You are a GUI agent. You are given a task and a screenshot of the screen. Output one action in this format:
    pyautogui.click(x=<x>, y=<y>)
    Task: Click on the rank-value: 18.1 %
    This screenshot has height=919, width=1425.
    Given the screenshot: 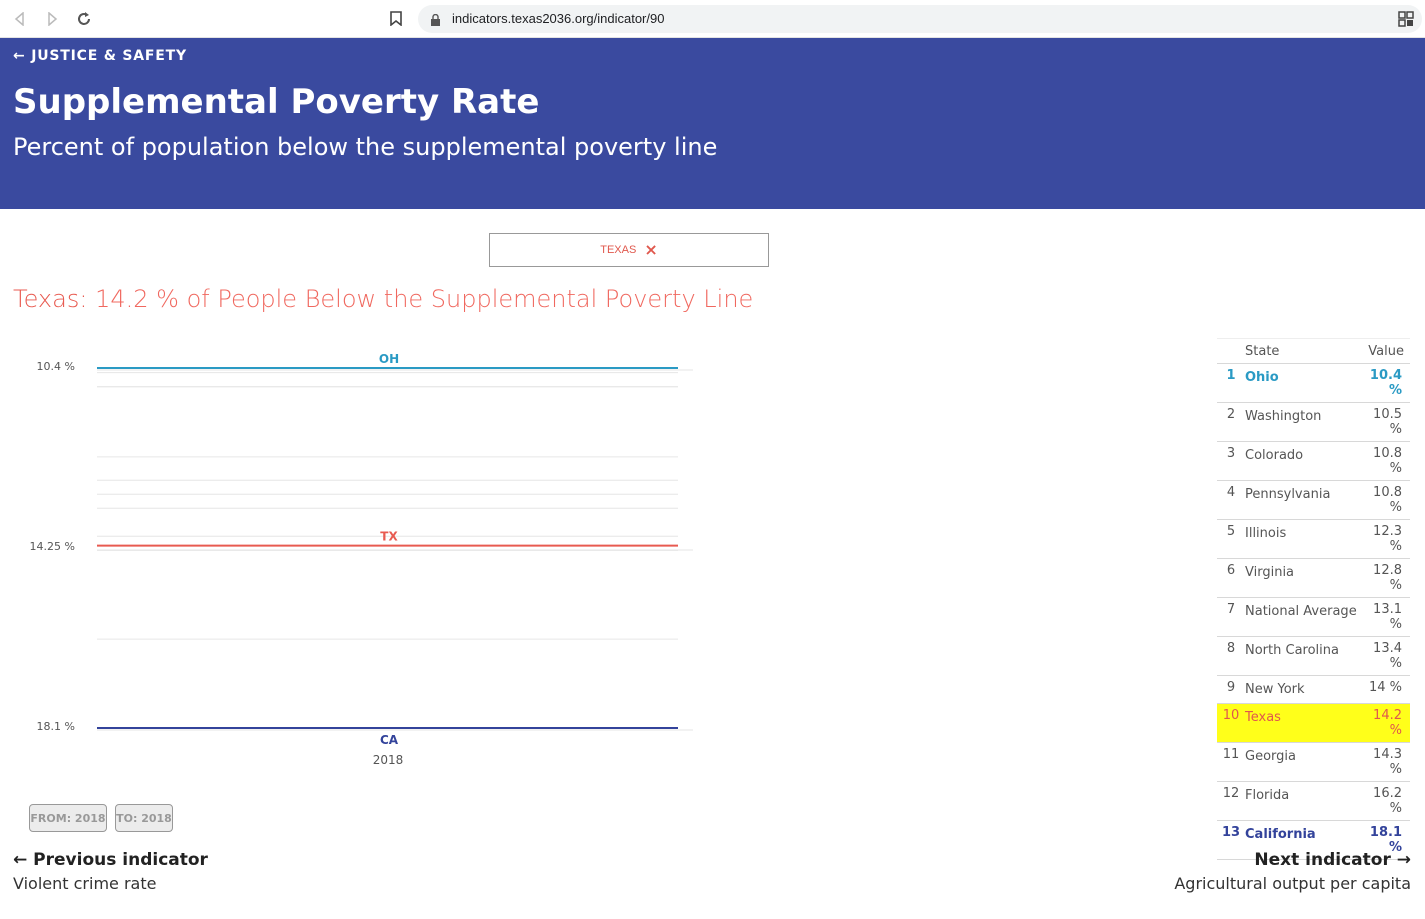 What is the action you would take?
    pyautogui.click(x=1385, y=840)
    